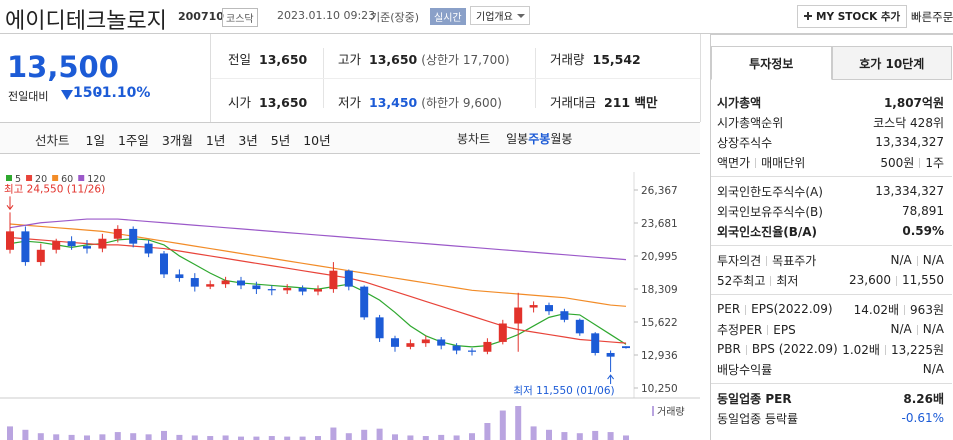 This screenshot has width=953, height=440. I want to click on period-button: 3년, so click(248, 140).